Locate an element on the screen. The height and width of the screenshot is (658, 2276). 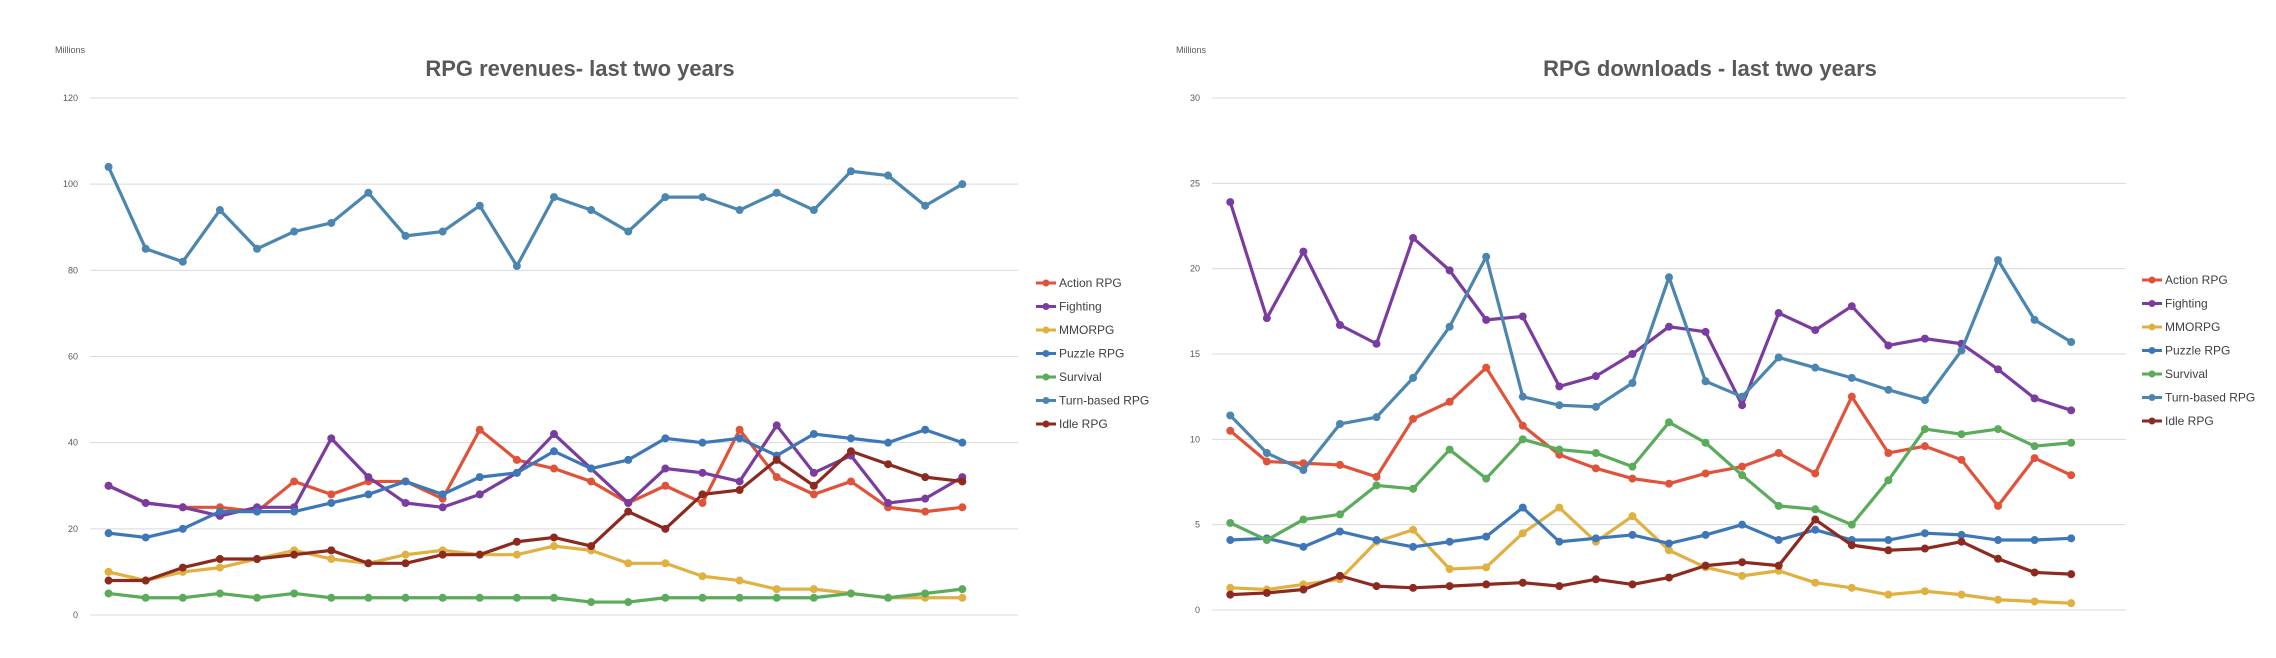
downloads-legend-label: MMORPG is located at coordinates (2192, 327).